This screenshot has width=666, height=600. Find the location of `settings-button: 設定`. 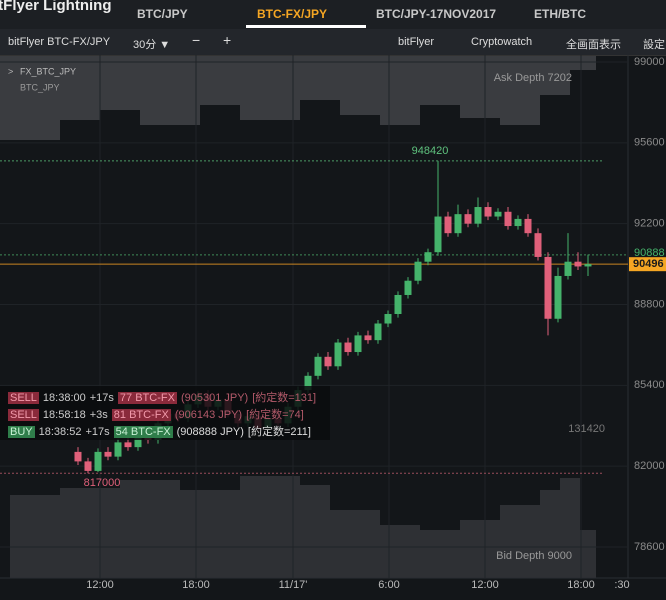

settings-button: 設定 is located at coordinates (654, 45).